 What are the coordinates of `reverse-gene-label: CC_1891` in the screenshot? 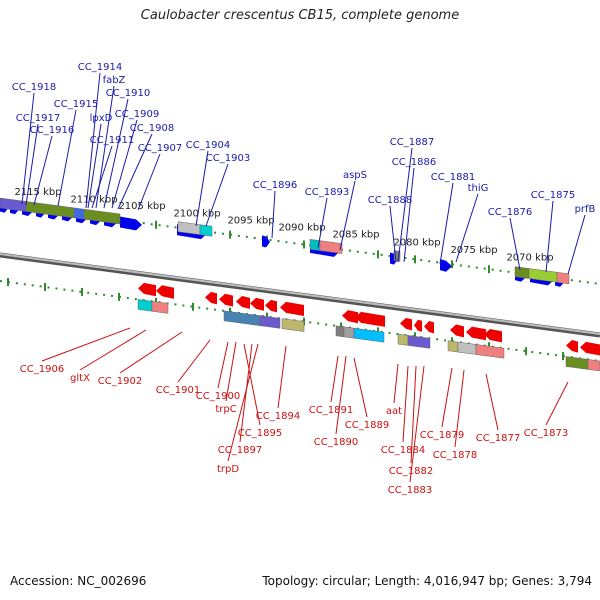 It's located at (331, 410).